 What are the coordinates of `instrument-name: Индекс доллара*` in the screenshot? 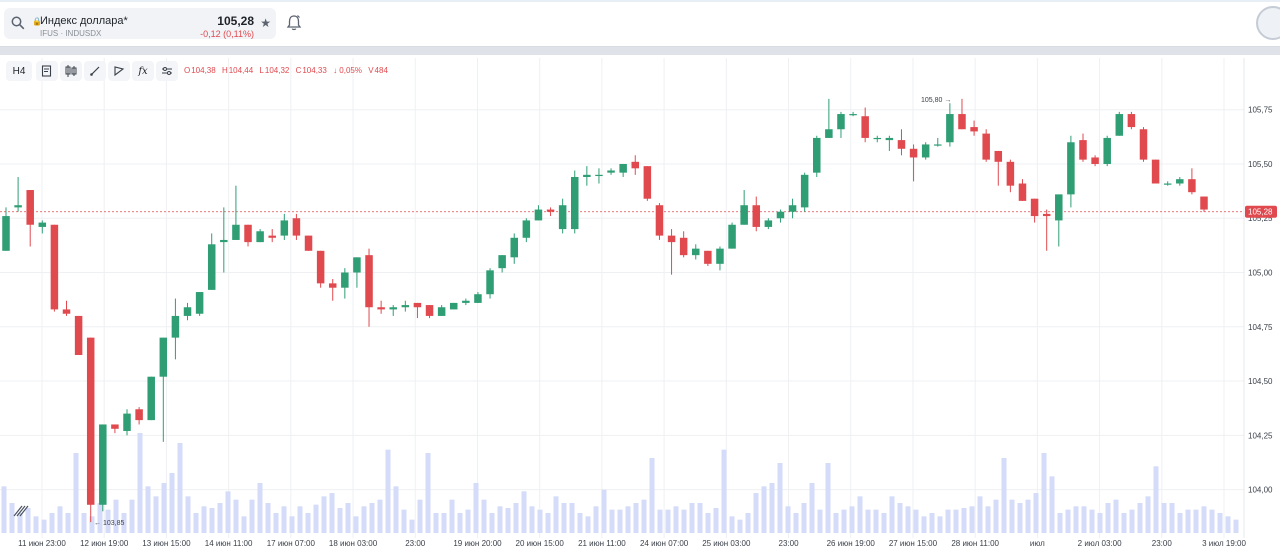 It's located at (84, 21).